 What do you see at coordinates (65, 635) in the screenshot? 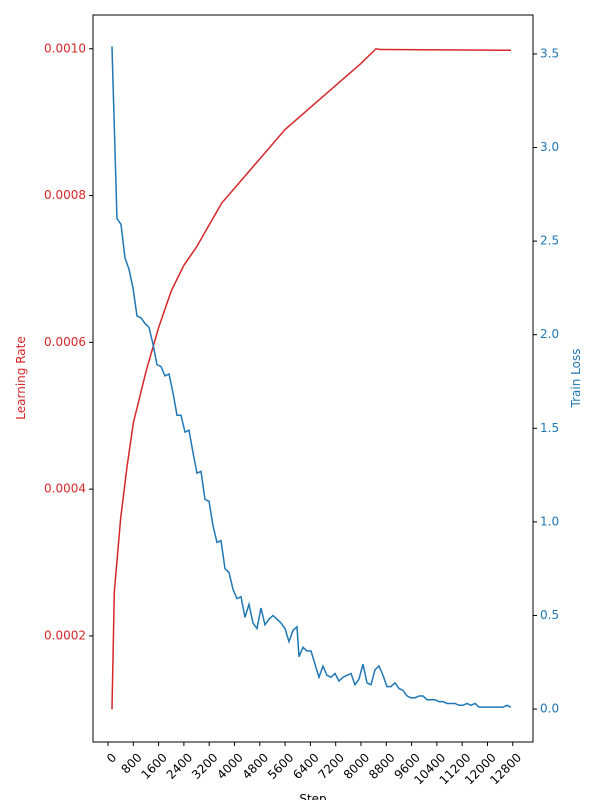
I see `y-tick-label: 0.0002` at bounding box center [65, 635].